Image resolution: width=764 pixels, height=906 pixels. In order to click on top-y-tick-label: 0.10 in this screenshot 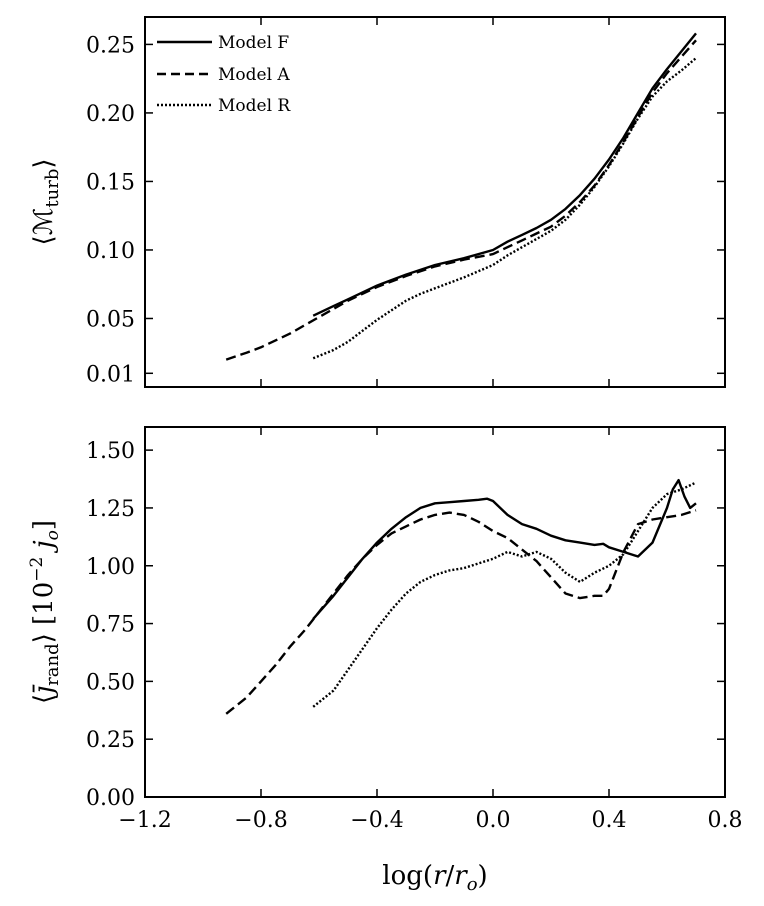, I will do `click(110, 251)`.